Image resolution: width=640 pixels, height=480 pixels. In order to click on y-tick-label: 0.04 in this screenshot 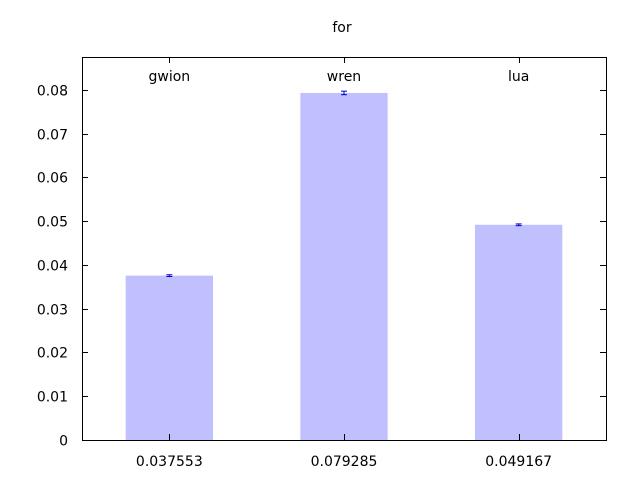, I will do `click(52, 267)`.